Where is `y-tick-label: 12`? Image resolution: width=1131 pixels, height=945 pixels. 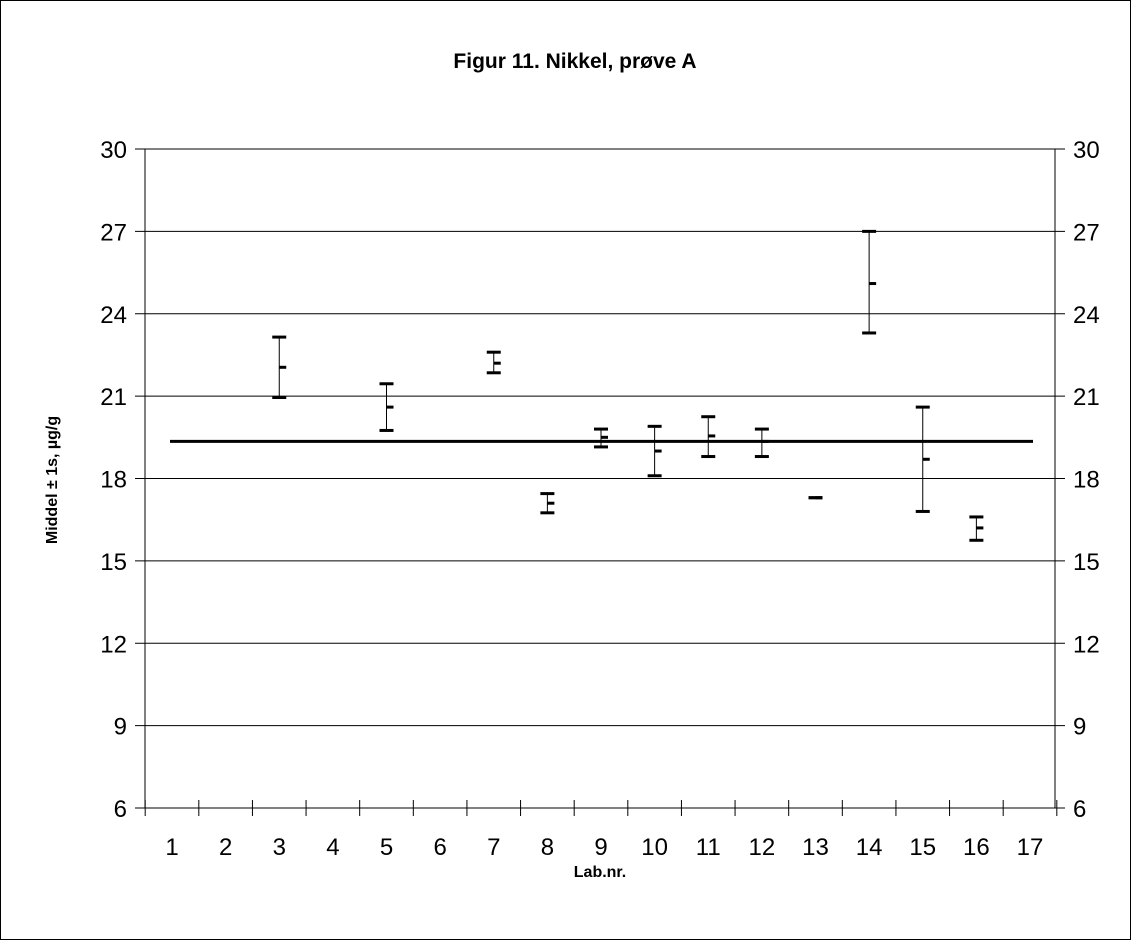 y-tick-label: 12 is located at coordinates (113, 644).